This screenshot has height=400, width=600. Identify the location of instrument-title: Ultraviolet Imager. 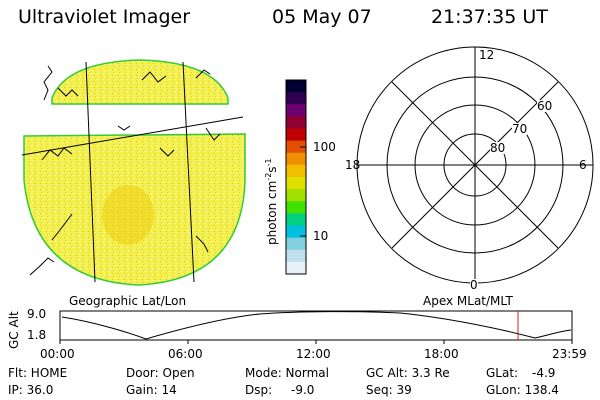
(104, 17).